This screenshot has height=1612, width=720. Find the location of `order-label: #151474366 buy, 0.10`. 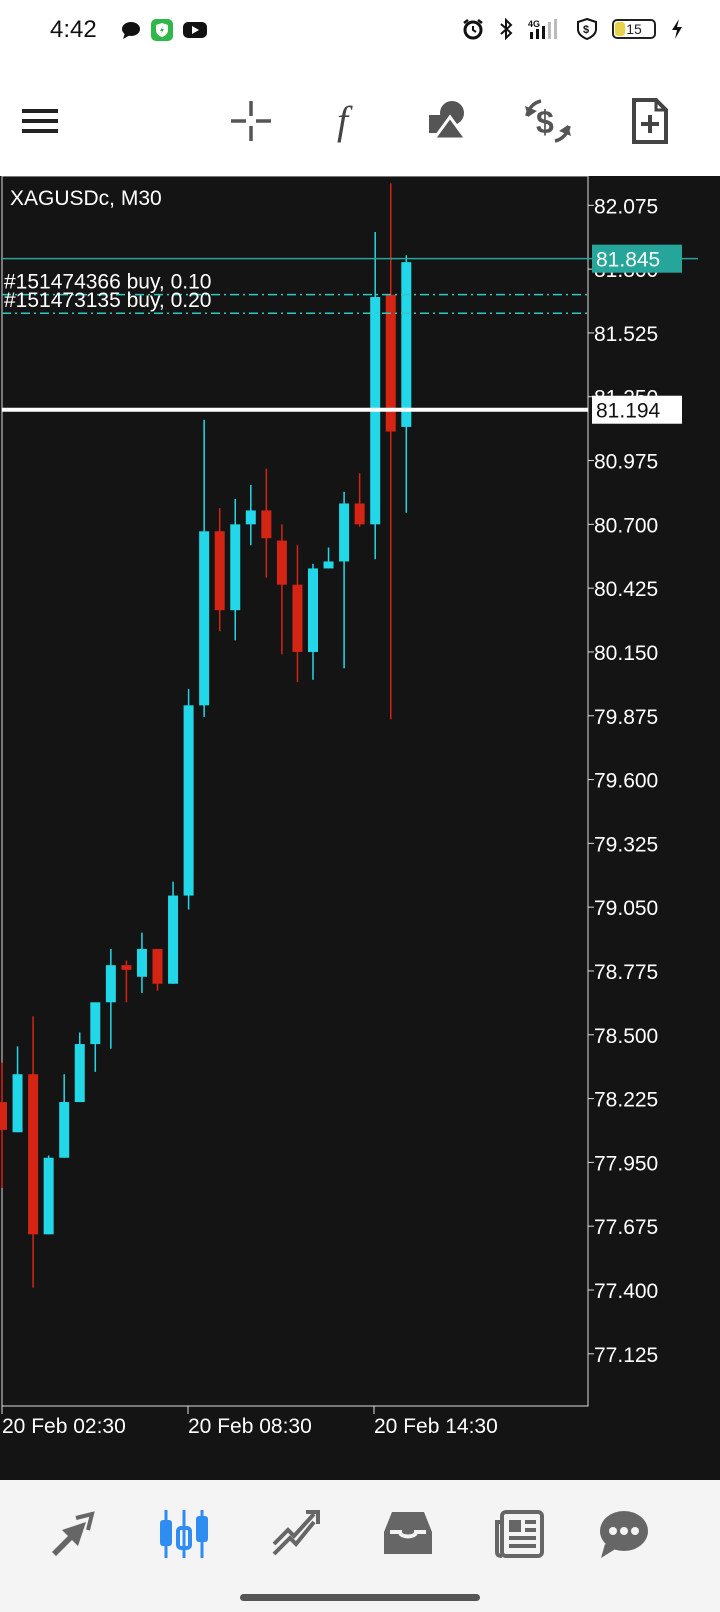

order-label: #151474366 buy, 0.10 is located at coordinates (107, 282).